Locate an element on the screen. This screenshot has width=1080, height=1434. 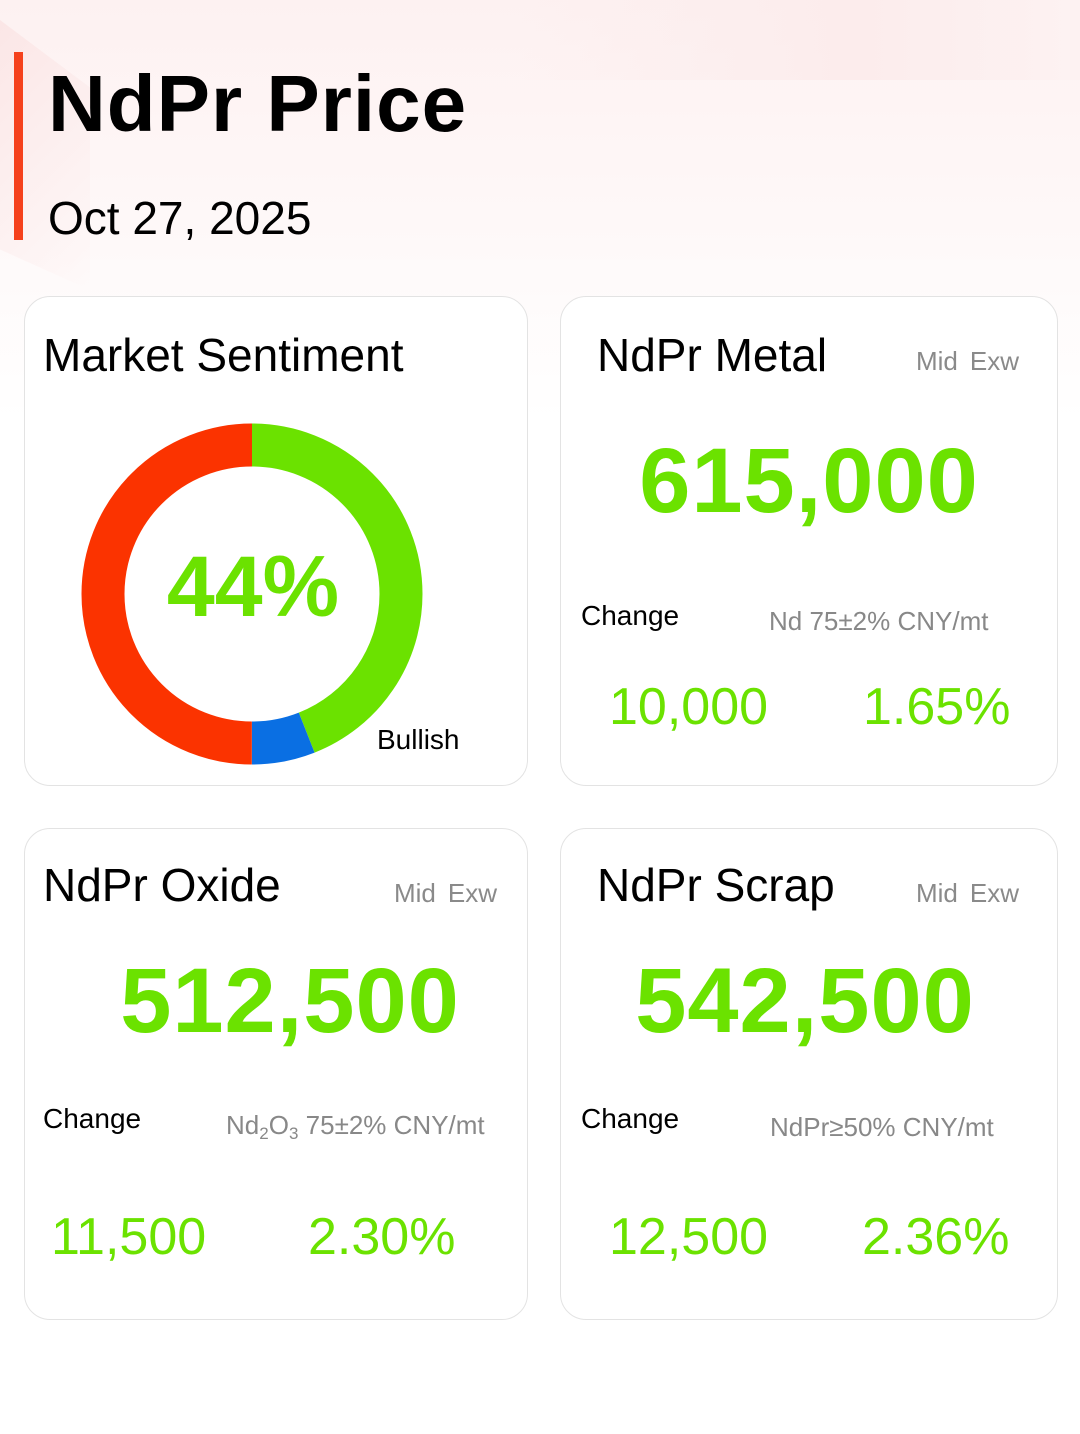
price-value: 615,000 is located at coordinates (809, 481).